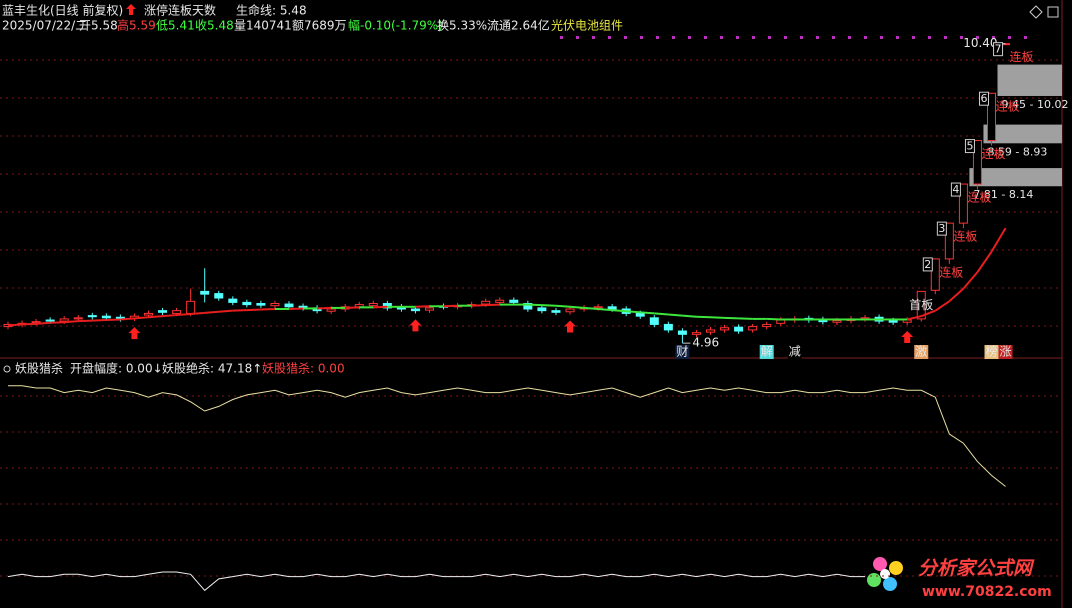  What do you see at coordinates (116, 368) in the screenshot?
I see `open-range: 开盘幅度: 0.00↓` at bounding box center [116, 368].